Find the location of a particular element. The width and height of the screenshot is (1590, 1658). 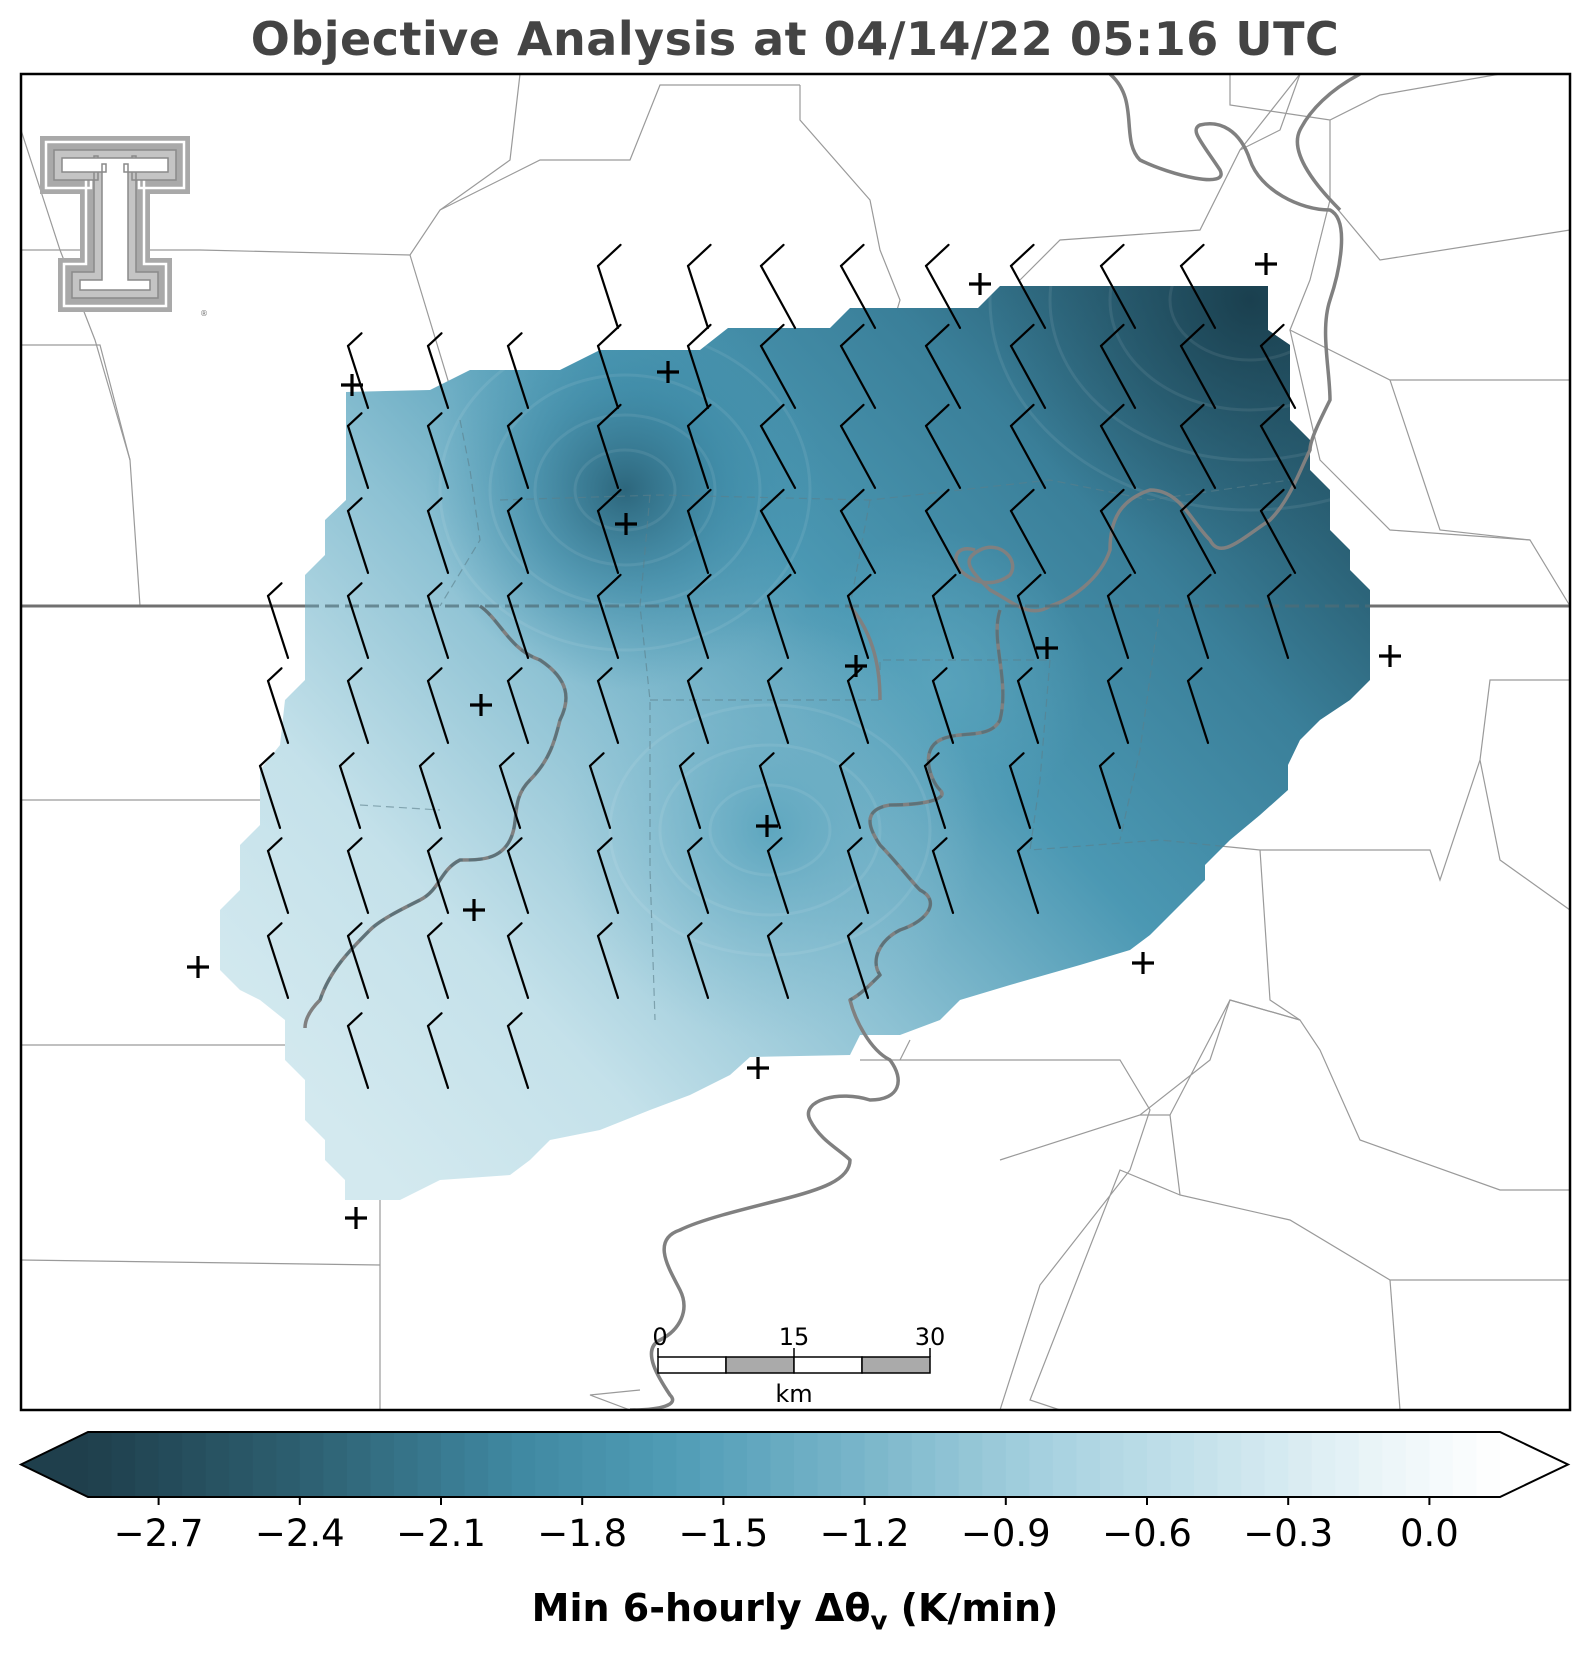

colorbar-label: Min 6-hourly Δθv (K/min) is located at coordinates (795, 1611).